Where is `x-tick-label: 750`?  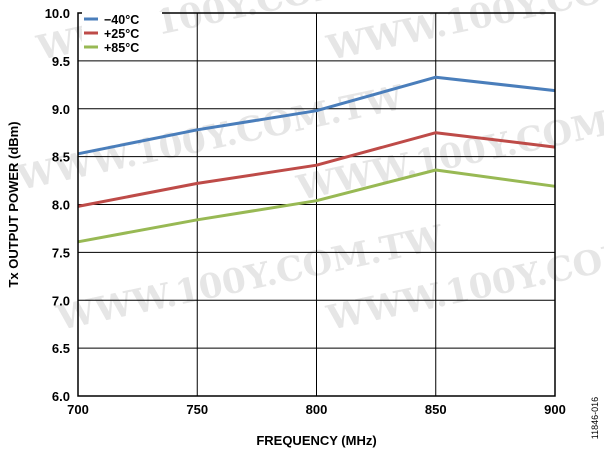 x-tick-label: 750 is located at coordinates (197, 409).